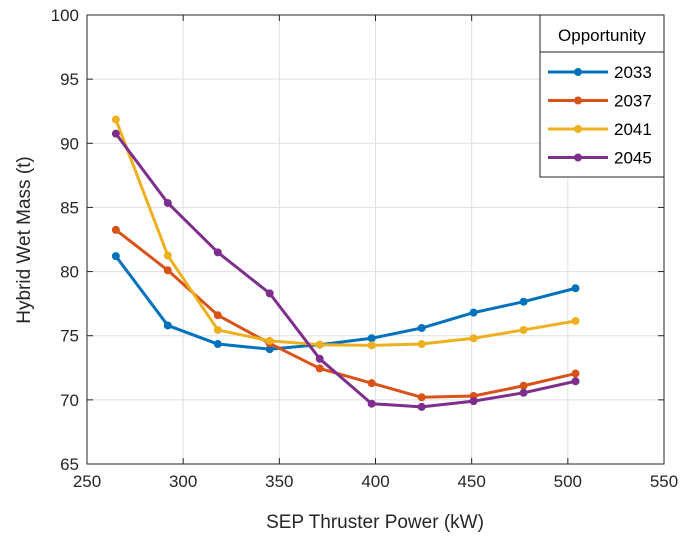 The width and height of the screenshot is (685, 537). I want to click on series-line-2033, so click(345, 303).